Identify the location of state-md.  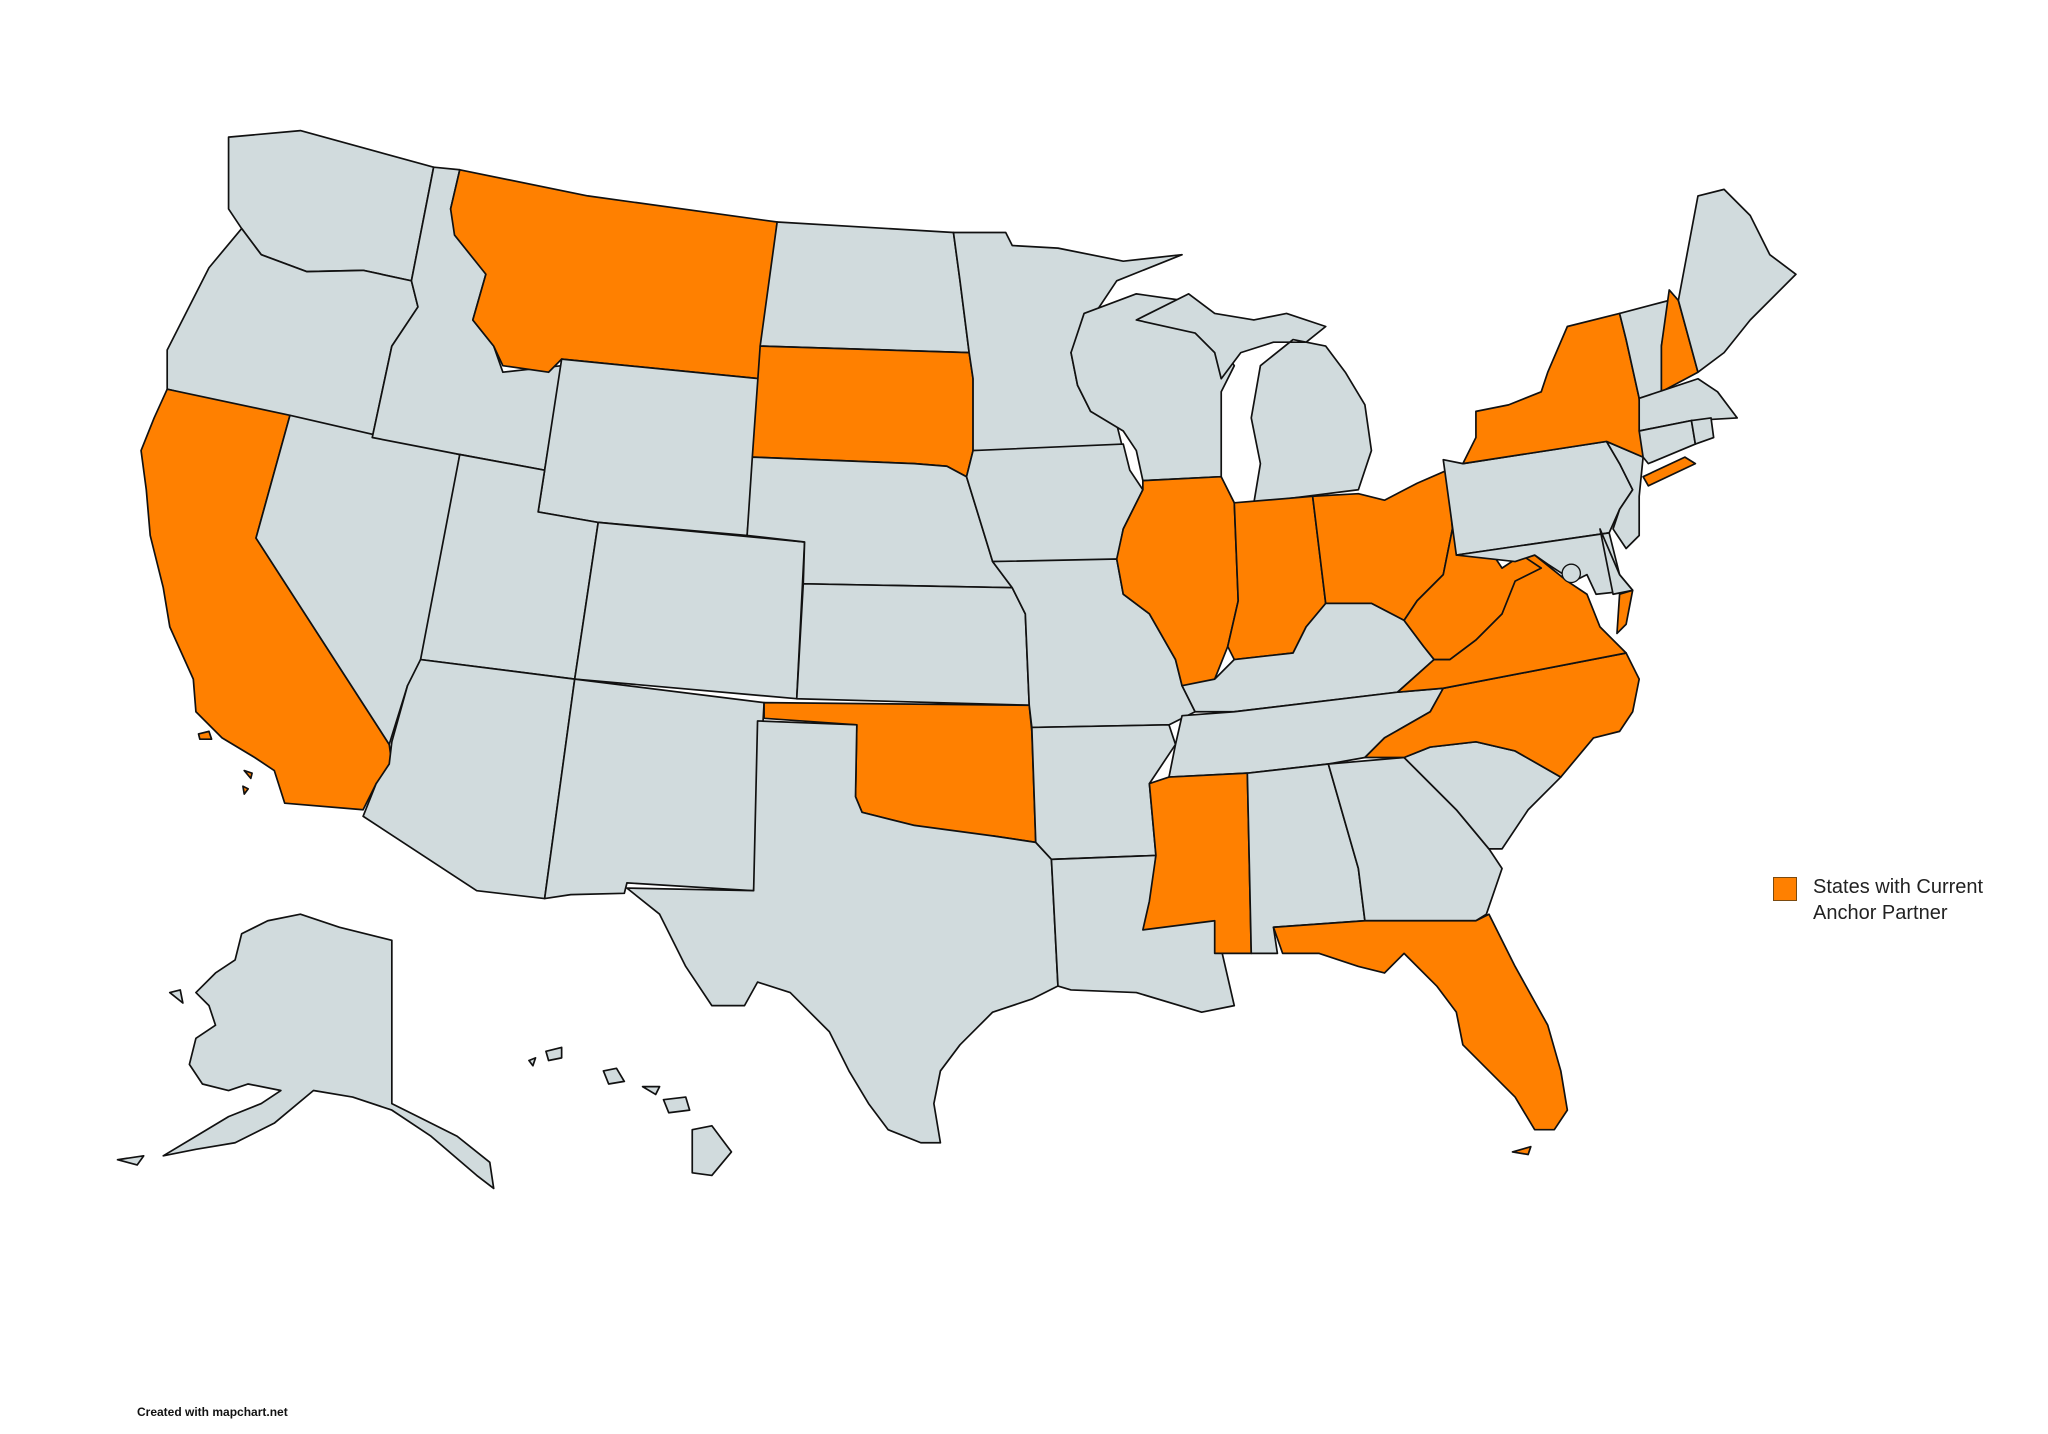
(1544, 564).